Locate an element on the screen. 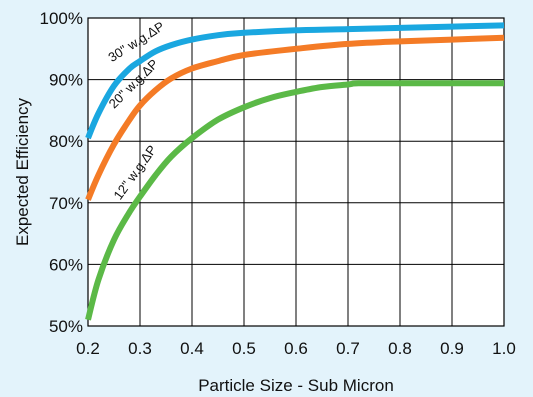  x-tick-label: 1.0 is located at coordinates (504, 348).